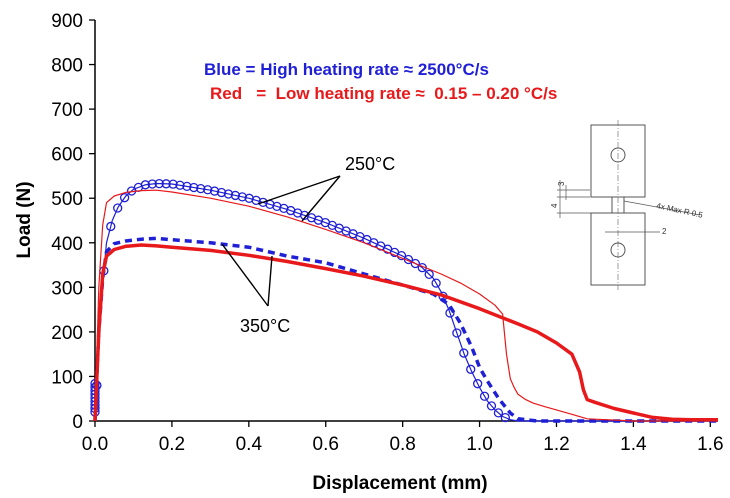 The image size is (730, 498). I want to click on annotation-250c-pointer-b, so click(321, 198).